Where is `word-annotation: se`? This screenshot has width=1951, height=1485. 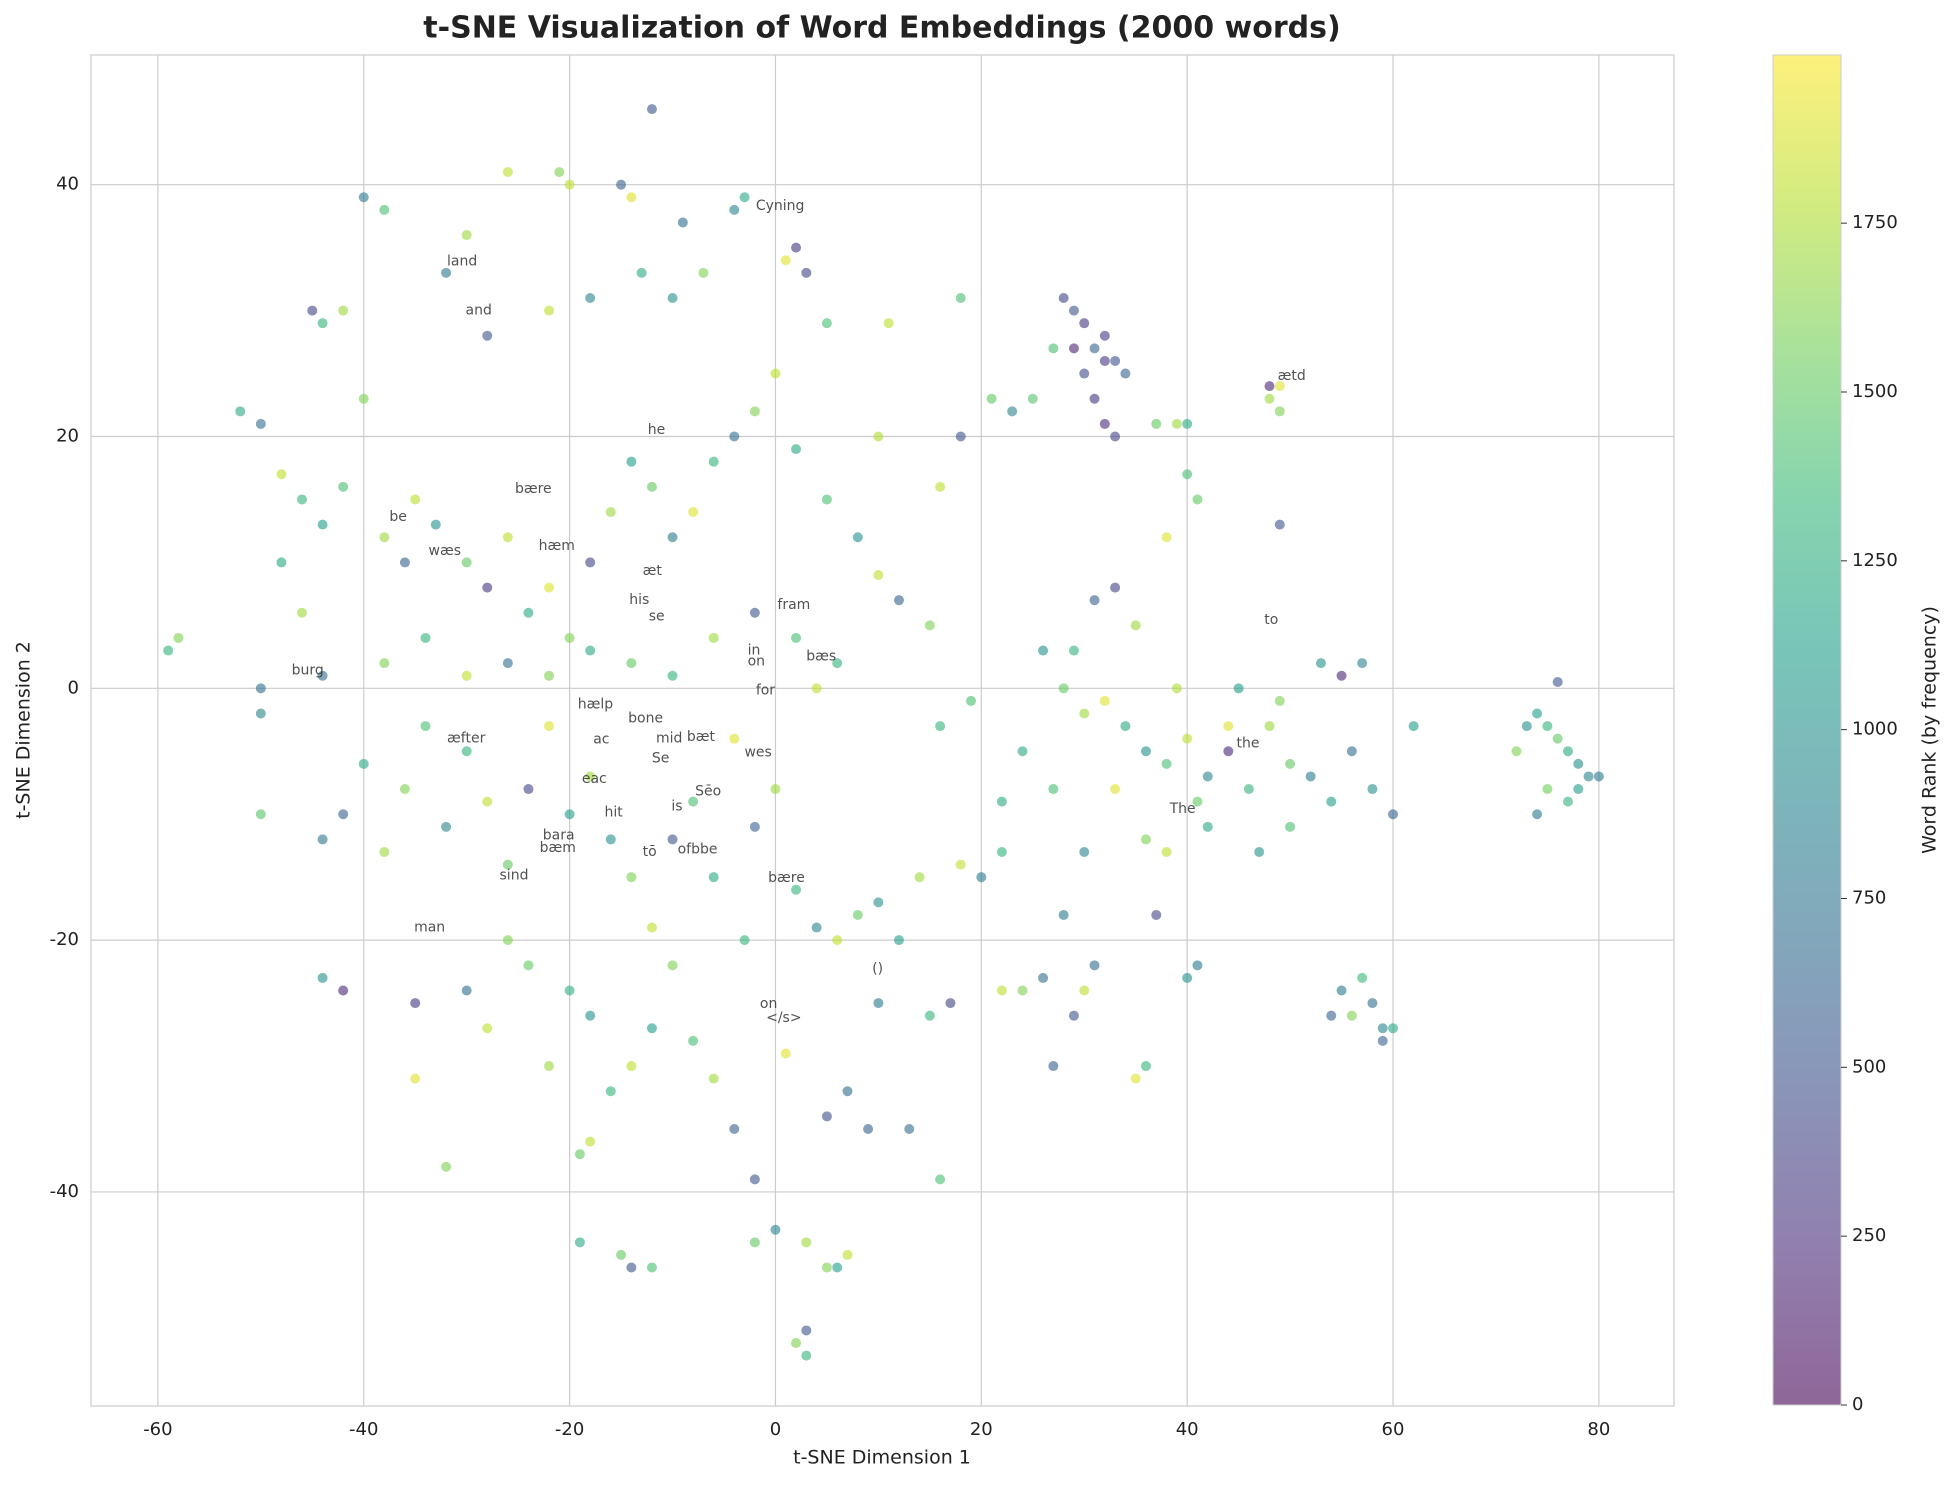 word-annotation: se is located at coordinates (657, 616).